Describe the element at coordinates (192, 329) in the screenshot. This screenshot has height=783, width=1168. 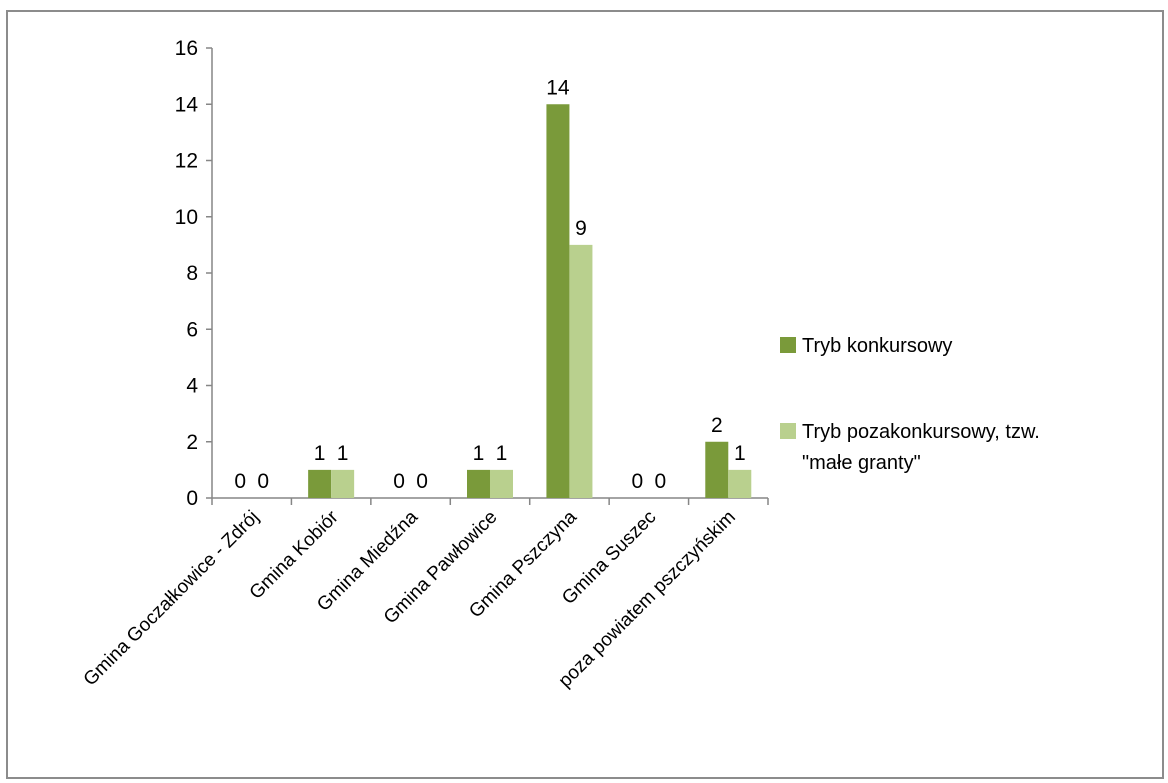
I see `y-tick-label: 6` at that location.